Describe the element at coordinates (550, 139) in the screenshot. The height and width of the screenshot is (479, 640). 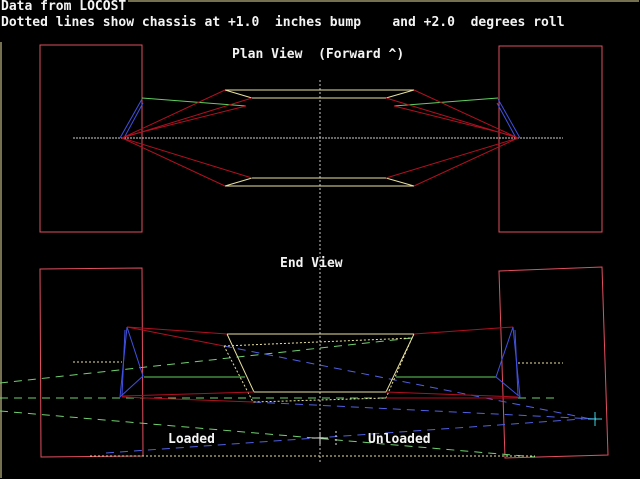
I see `plan-right-wheel` at that location.